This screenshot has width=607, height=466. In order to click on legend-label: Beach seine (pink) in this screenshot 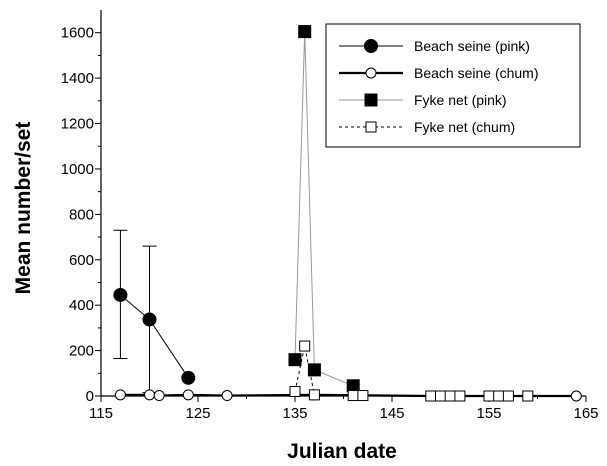, I will do `click(472, 46)`.